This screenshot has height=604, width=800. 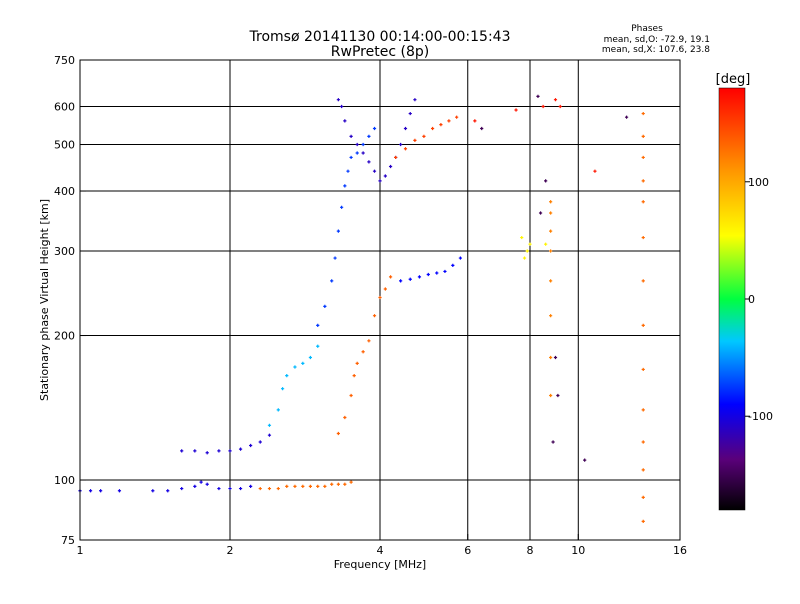 What do you see at coordinates (578, 550) in the screenshot?
I see `x-tick-label: 10` at bounding box center [578, 550].